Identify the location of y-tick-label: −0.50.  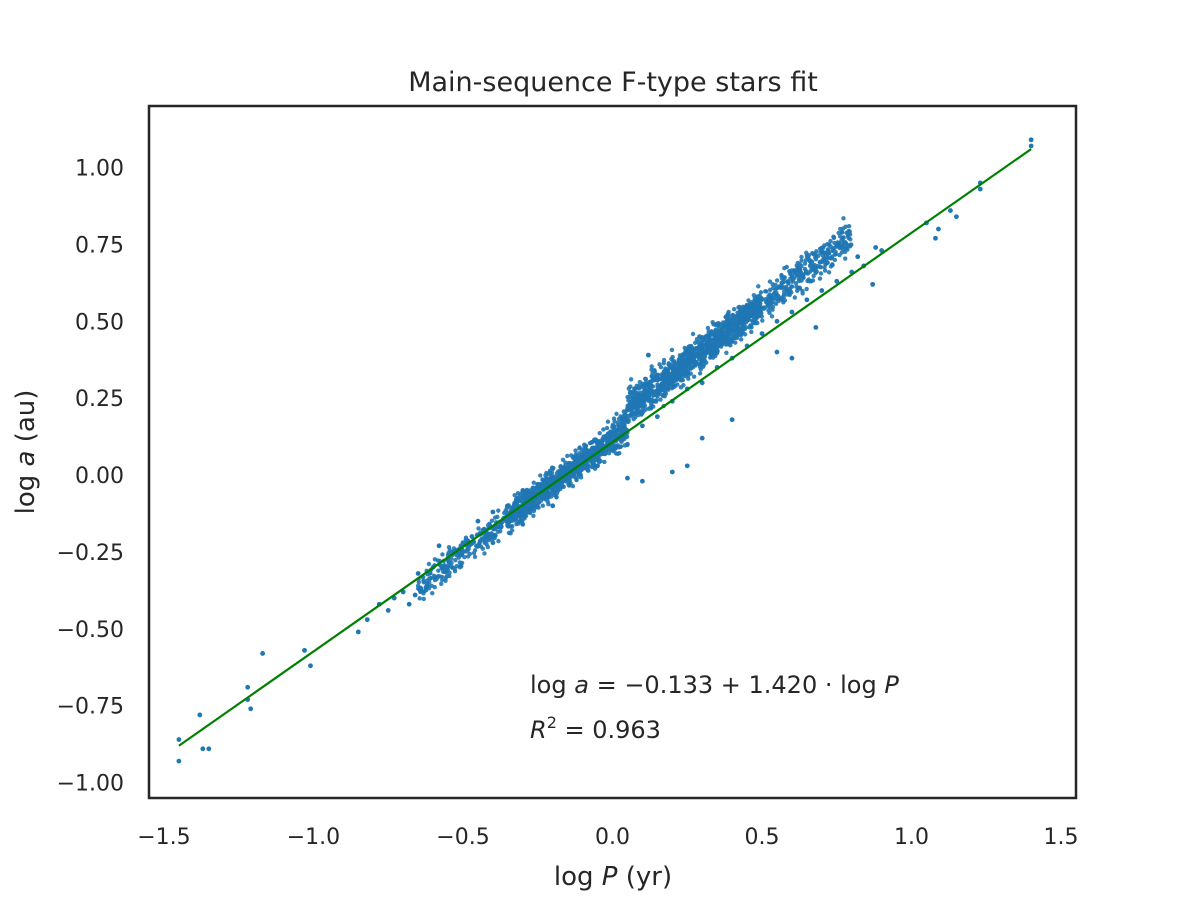
(90, 630).